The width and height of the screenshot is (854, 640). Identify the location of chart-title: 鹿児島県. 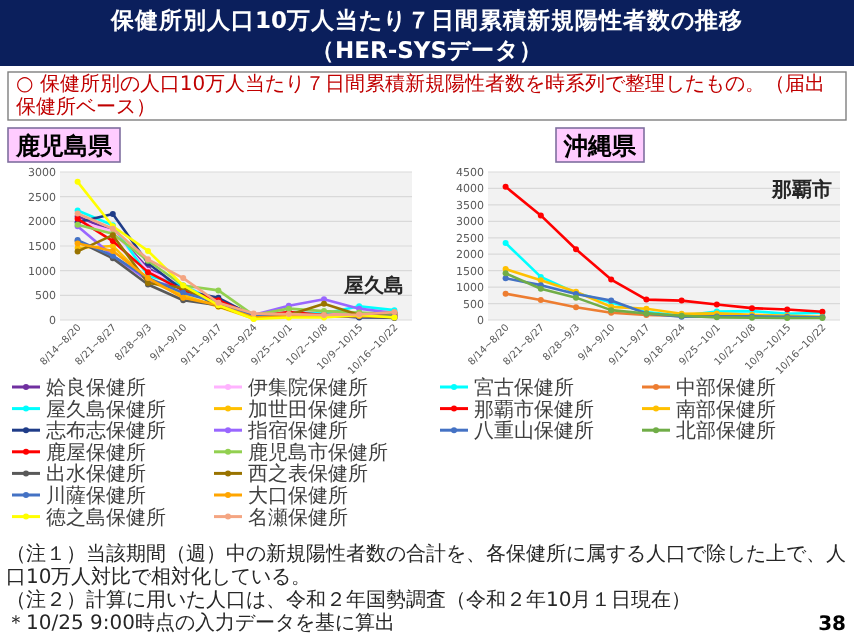
(64, 146).